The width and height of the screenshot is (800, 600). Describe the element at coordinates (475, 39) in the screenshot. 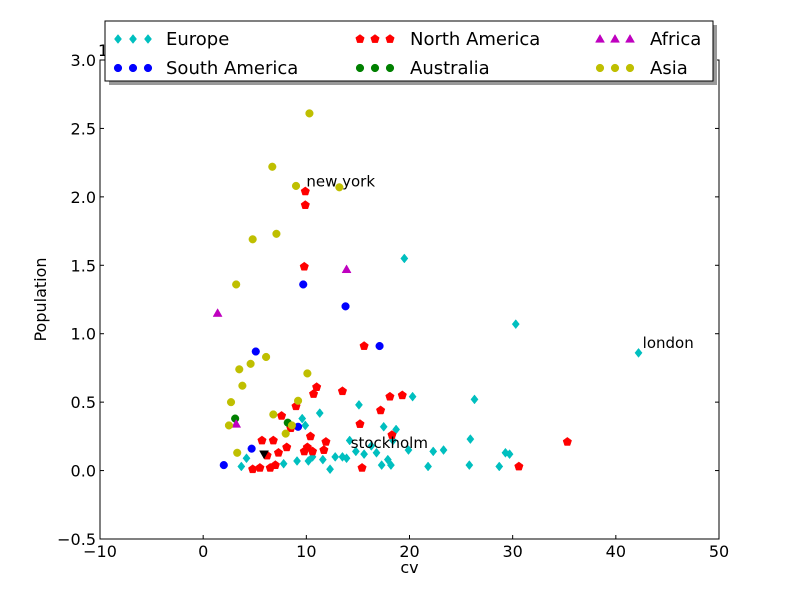

I see `legend-label: North America` at that location.